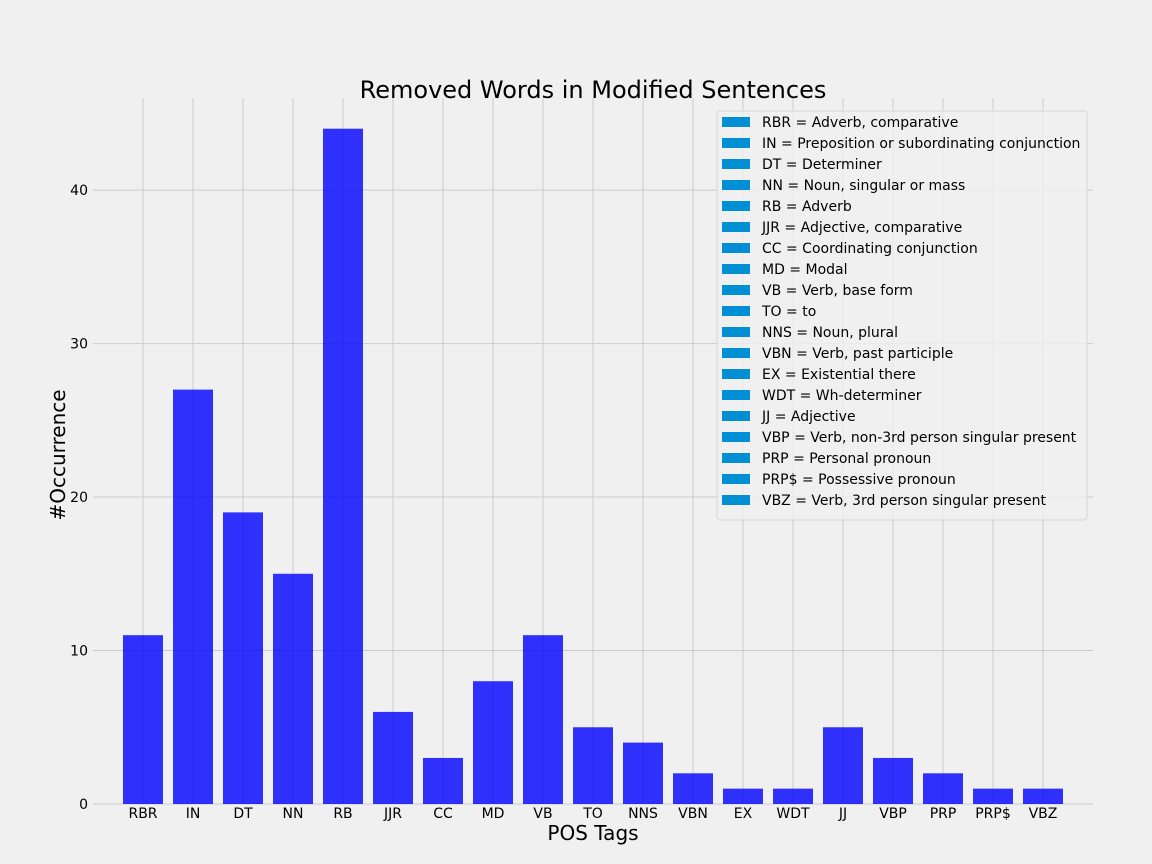 The height and width of the screenshot is (864, 1152). Describe the element at coordinates (593, 765) in the screenshot. I see `bar-to` at that location.